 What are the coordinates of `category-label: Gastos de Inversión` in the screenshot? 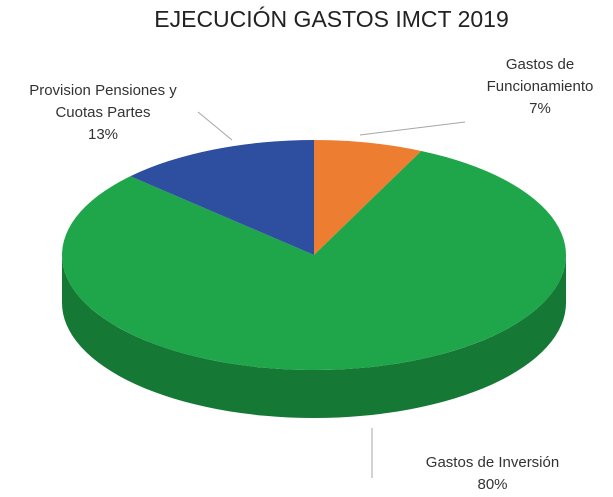 It's located at (492, 462).